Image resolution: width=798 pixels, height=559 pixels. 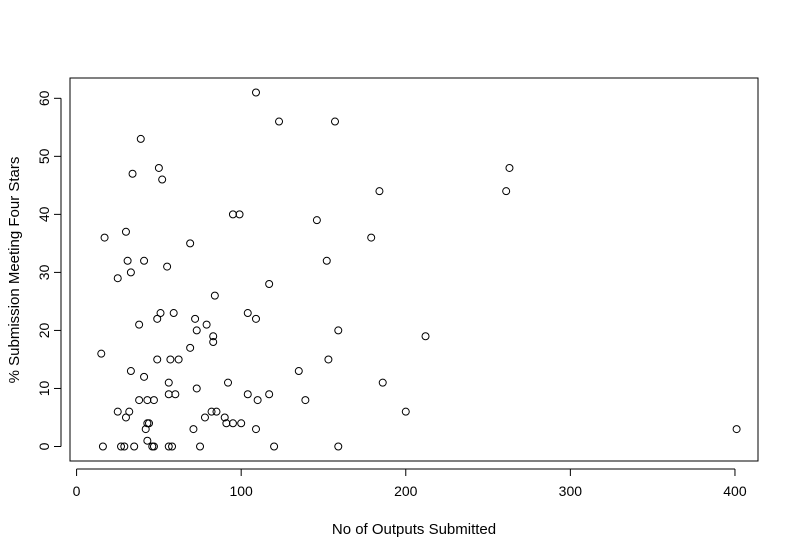 I want to click on x-tick-label: 0, so click(x=77, y=491).